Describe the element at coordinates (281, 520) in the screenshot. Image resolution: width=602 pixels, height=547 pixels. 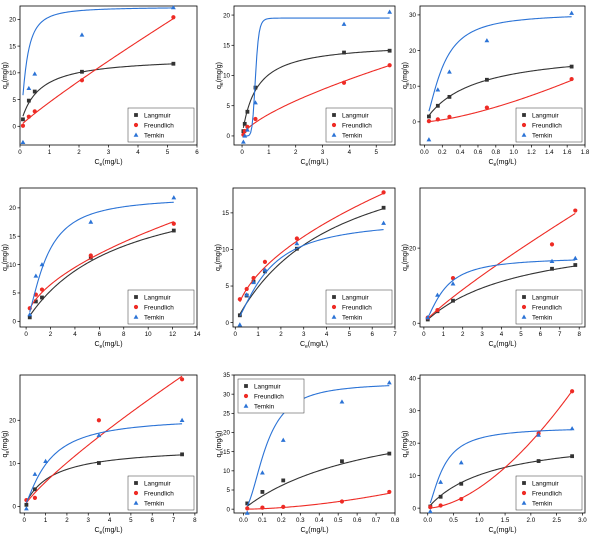
I see `x-tick-label: 0.2` at that location.